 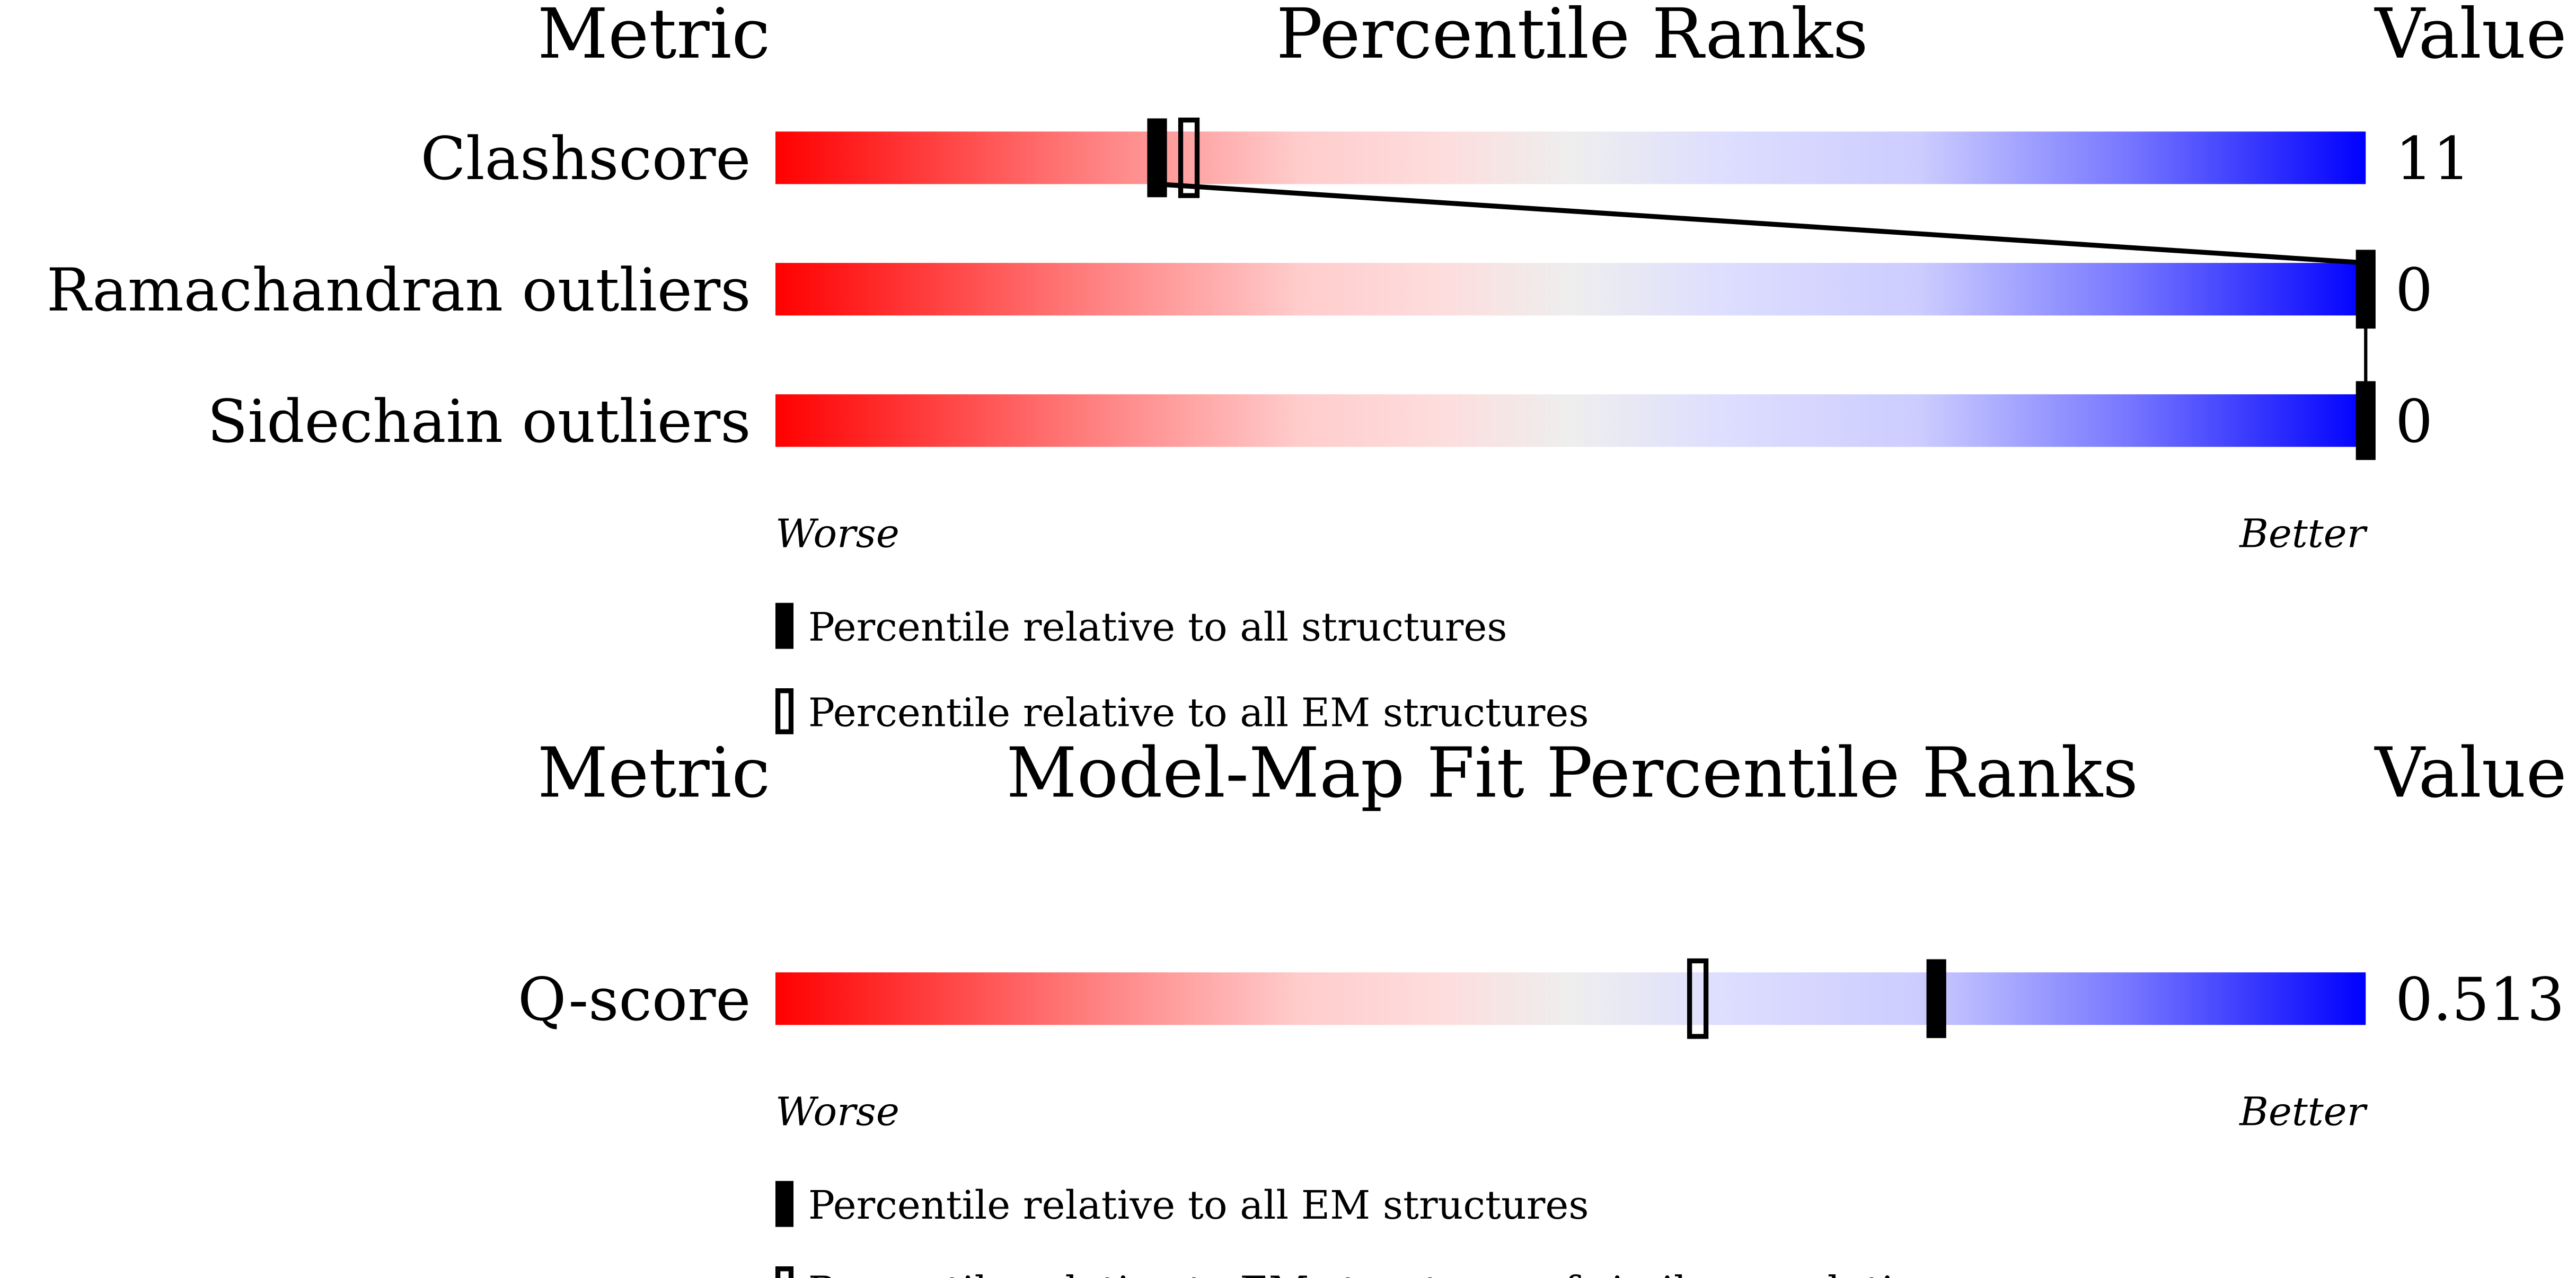 I want to click on legend-label: Percentile relative to all structures, so click(x=1157, y=627).